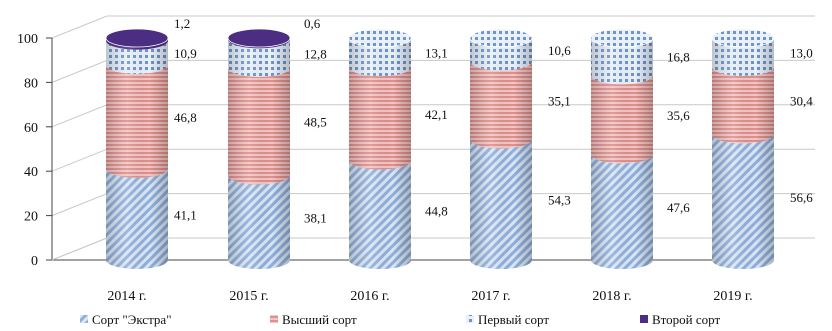  I want to click on legend-item-0: Сорт "Экстра", so click(126, 319).